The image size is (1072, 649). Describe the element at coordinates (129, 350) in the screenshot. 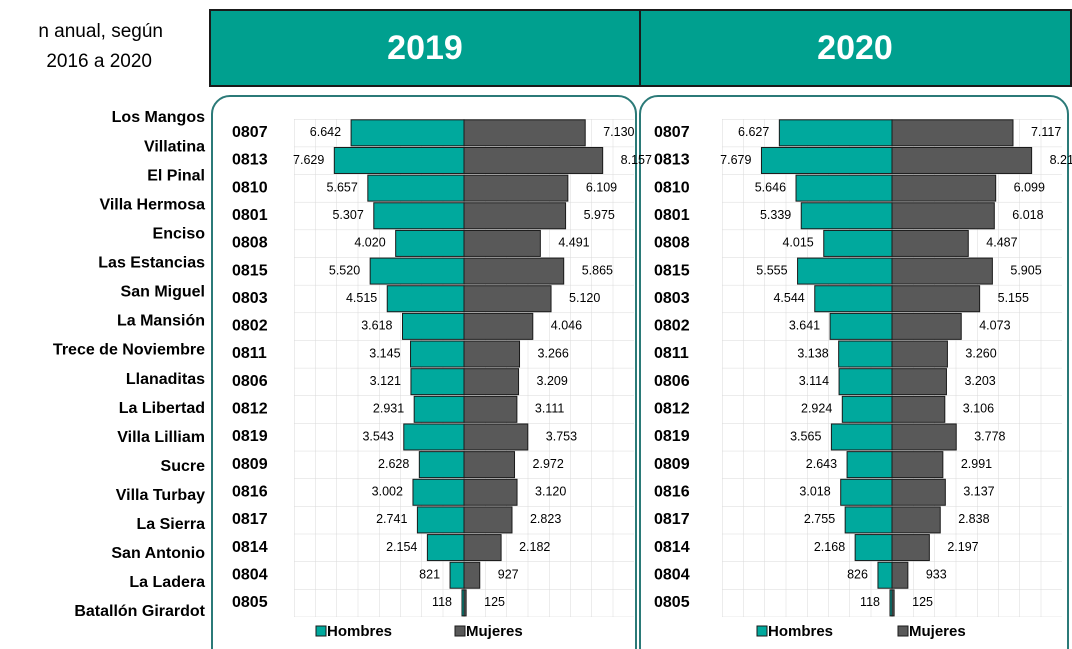

I see `neighborhood: Trece de Noviembre` at that location.